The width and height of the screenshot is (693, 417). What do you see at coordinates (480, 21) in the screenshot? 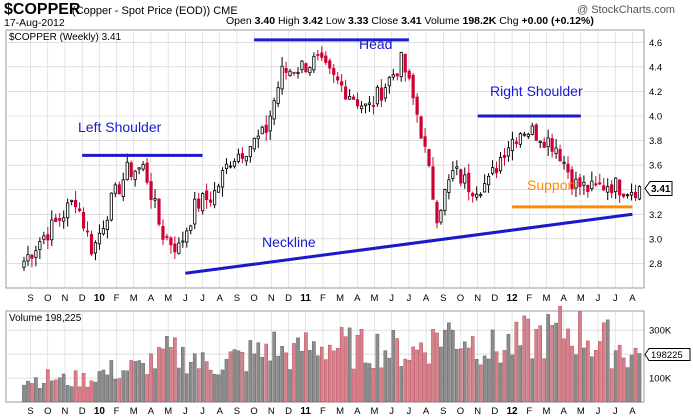
I see `volume-value: 198.2K` at bounding box center [480, 21].